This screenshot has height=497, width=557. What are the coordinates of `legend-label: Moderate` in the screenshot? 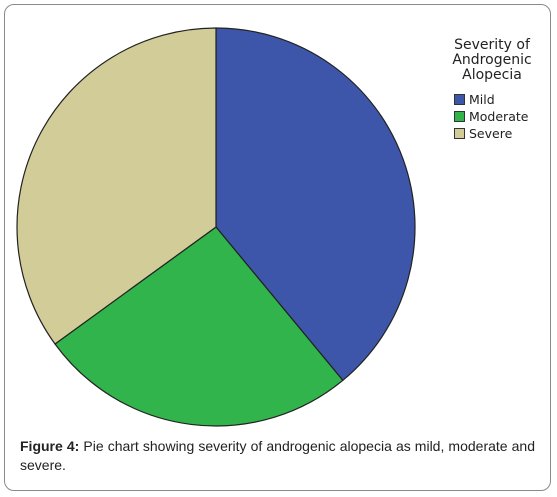 It's located at (499, 116).